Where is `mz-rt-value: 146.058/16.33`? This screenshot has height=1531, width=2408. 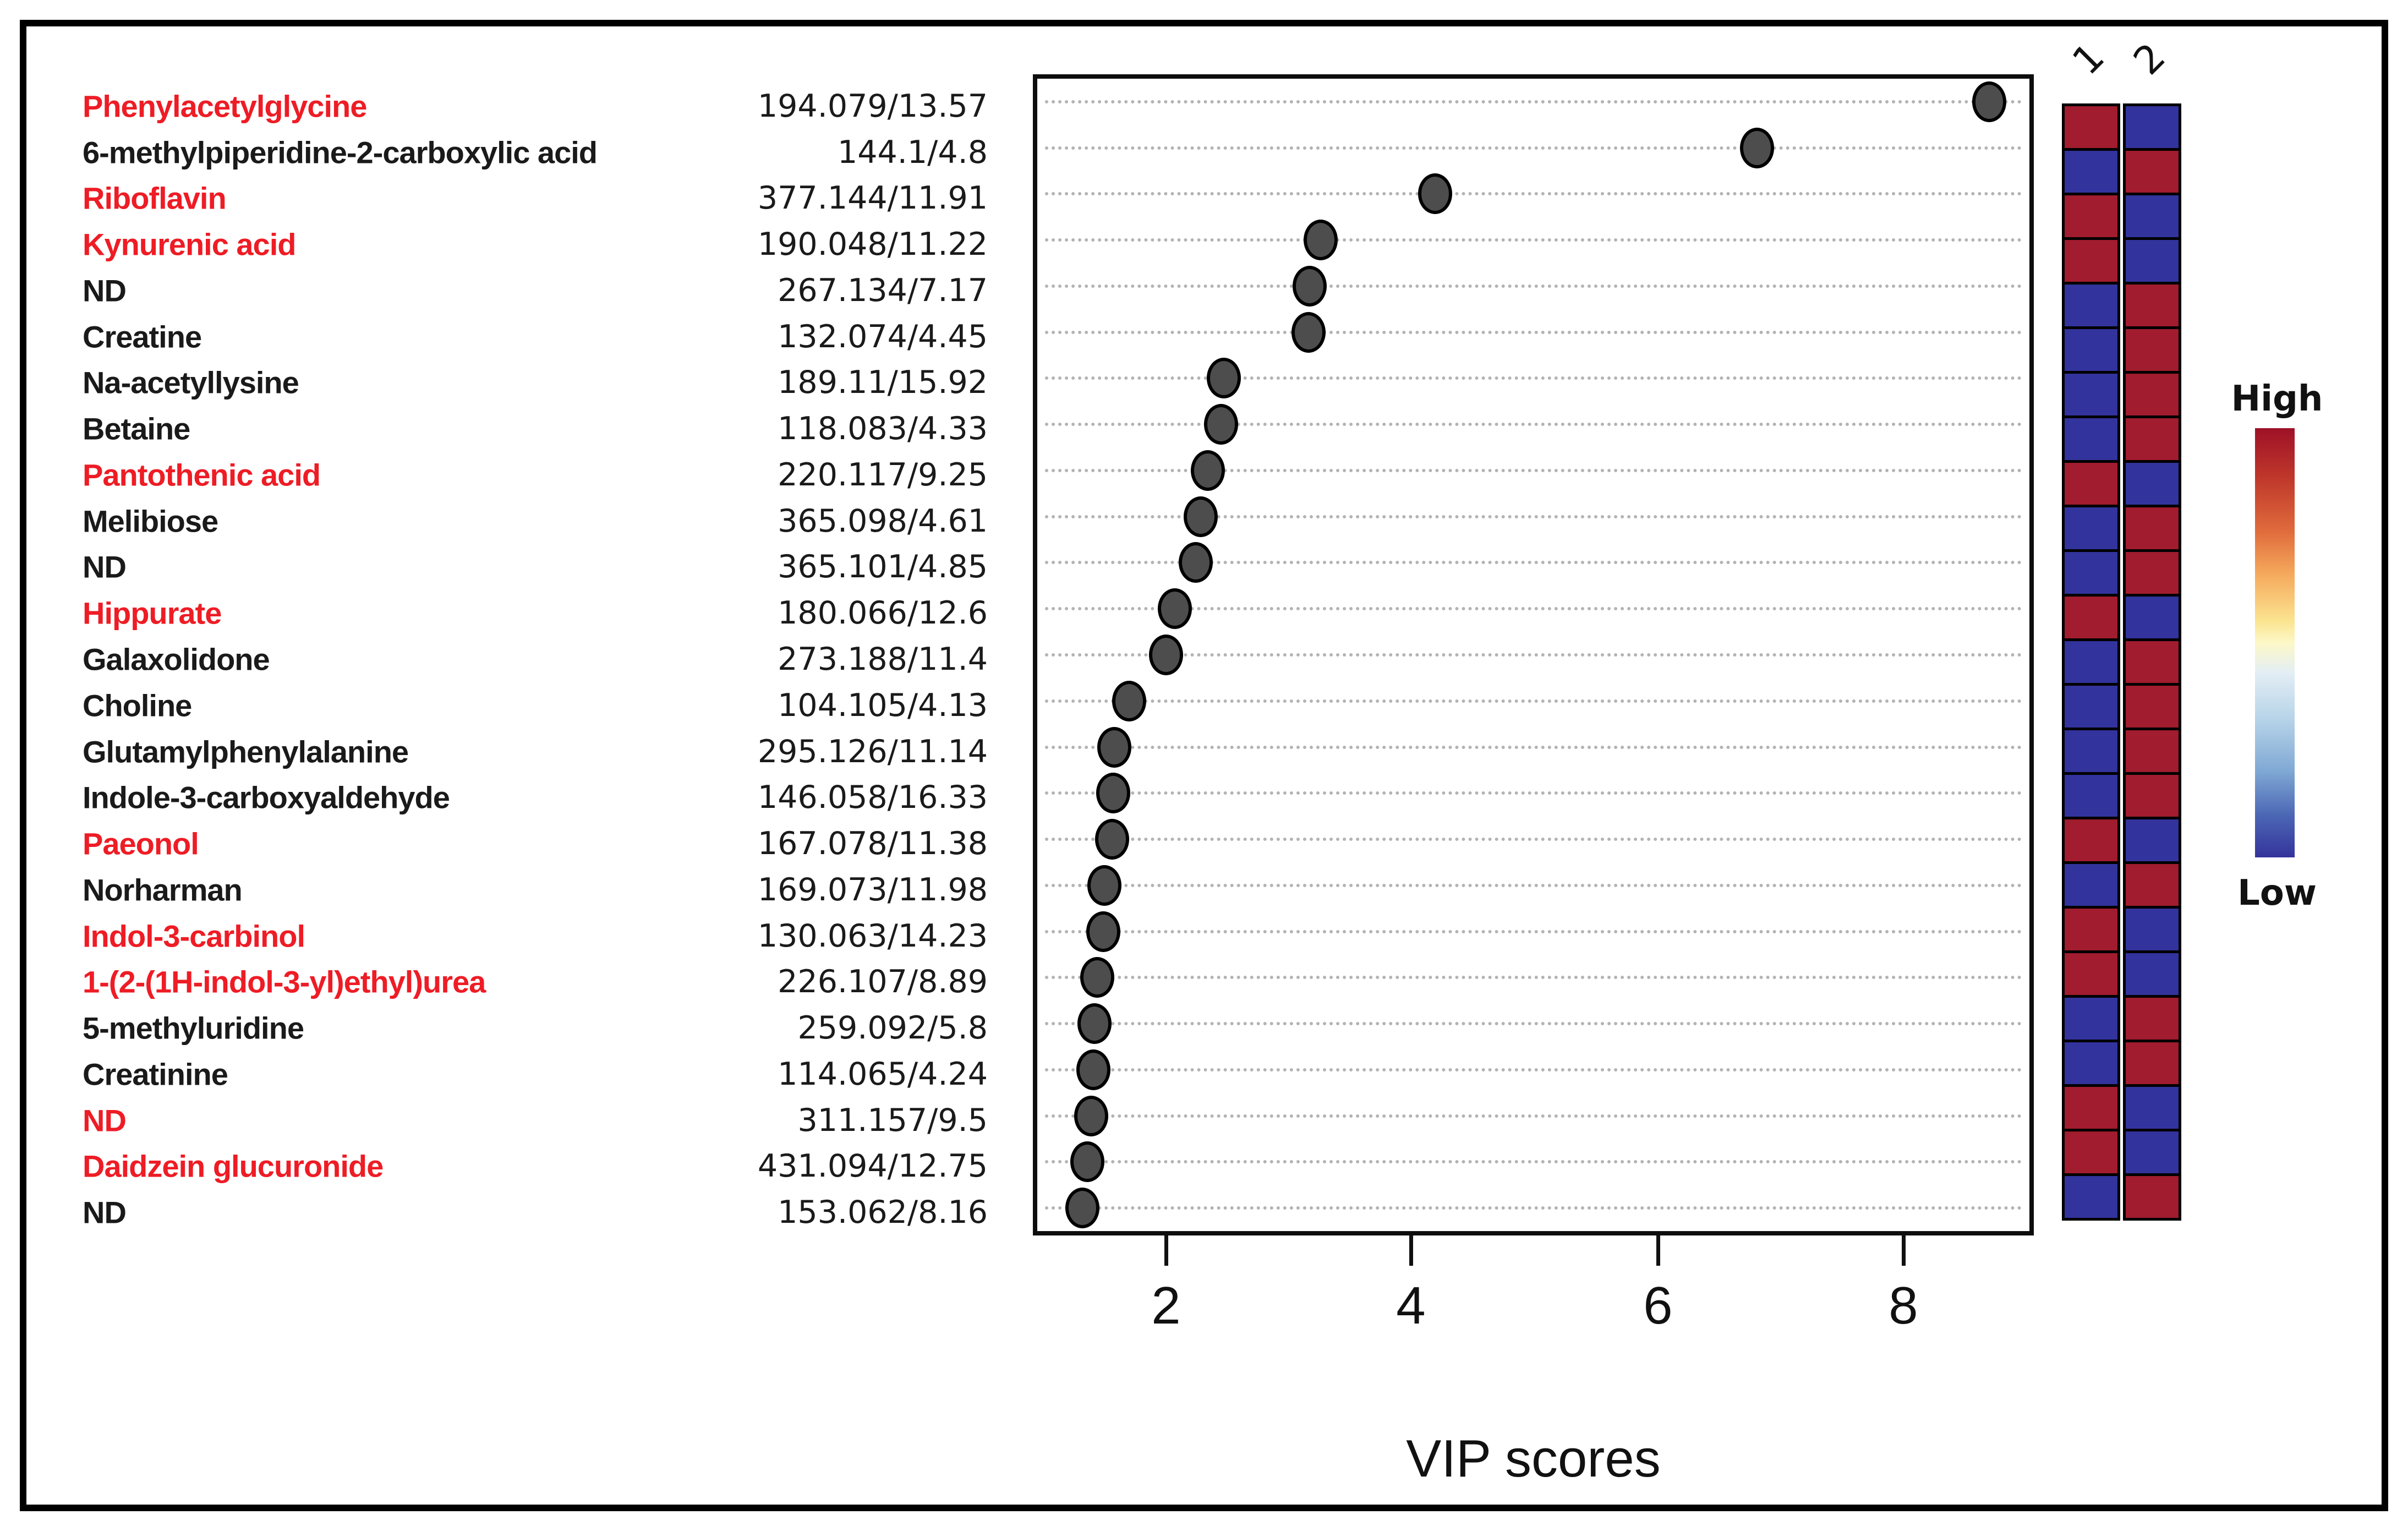
mz-rt-value: 146.058/16.33 is located at coordinates (872, 797).